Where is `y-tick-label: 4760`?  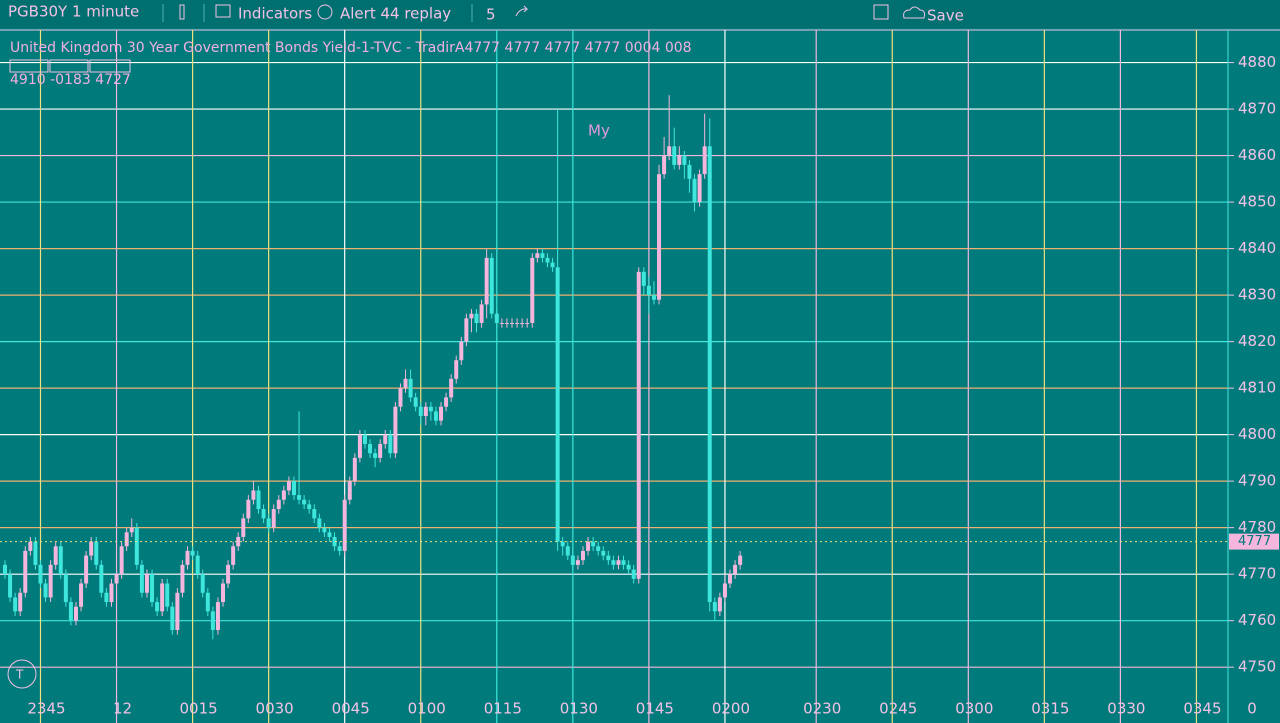
y-tick-label: 4760 is located at coordinates (1257, 620).